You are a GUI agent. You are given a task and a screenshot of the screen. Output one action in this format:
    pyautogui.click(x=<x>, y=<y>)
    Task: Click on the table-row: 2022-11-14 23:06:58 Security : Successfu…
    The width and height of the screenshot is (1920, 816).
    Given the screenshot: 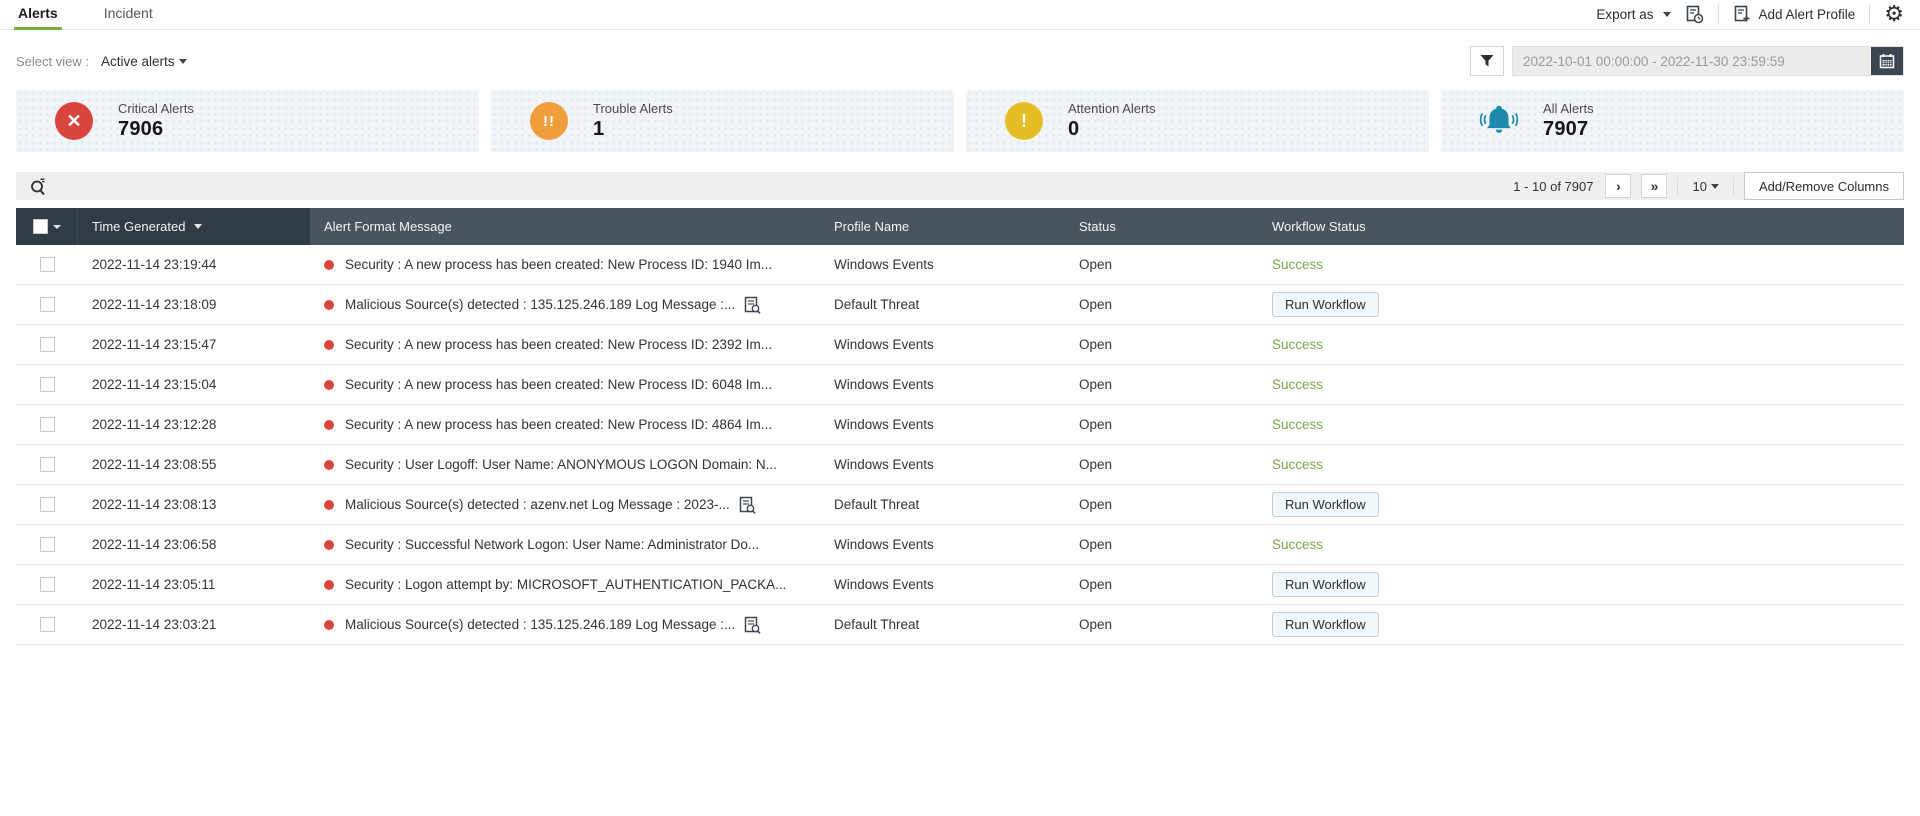 What is the action you would take?
    pyautogui.click(x=960, y=545)
    